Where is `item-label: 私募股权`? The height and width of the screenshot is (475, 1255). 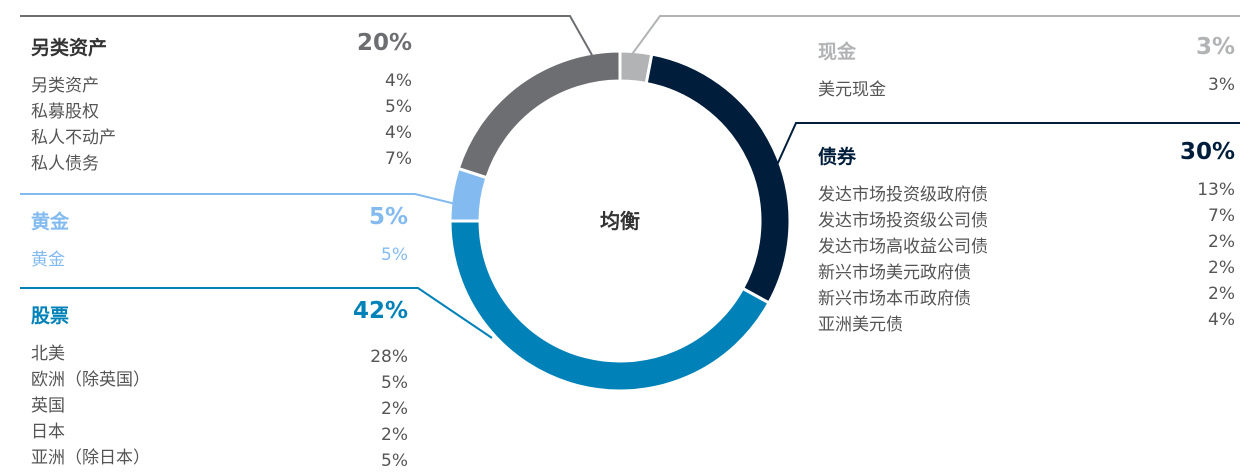
item-label: 私募股权 is located at coordinates (65, 112).